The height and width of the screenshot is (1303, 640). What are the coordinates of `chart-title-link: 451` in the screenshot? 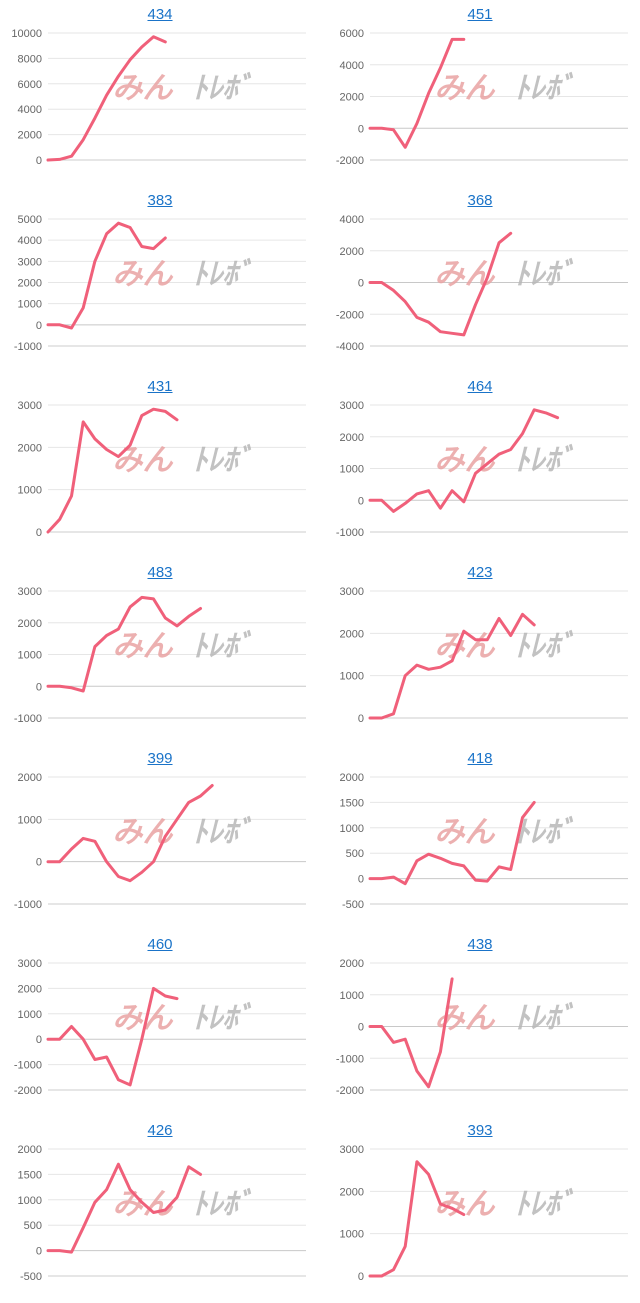 It's located at (480, 14).